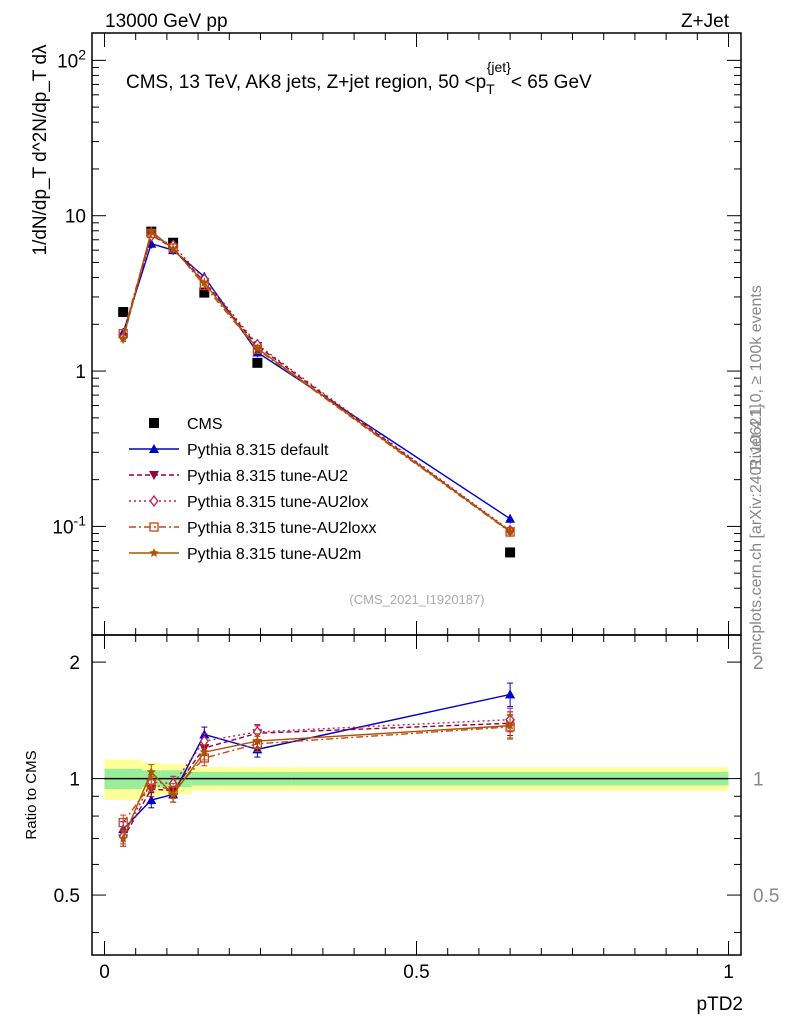  I want to click on x-tick-label: 0, so click(104, 972).